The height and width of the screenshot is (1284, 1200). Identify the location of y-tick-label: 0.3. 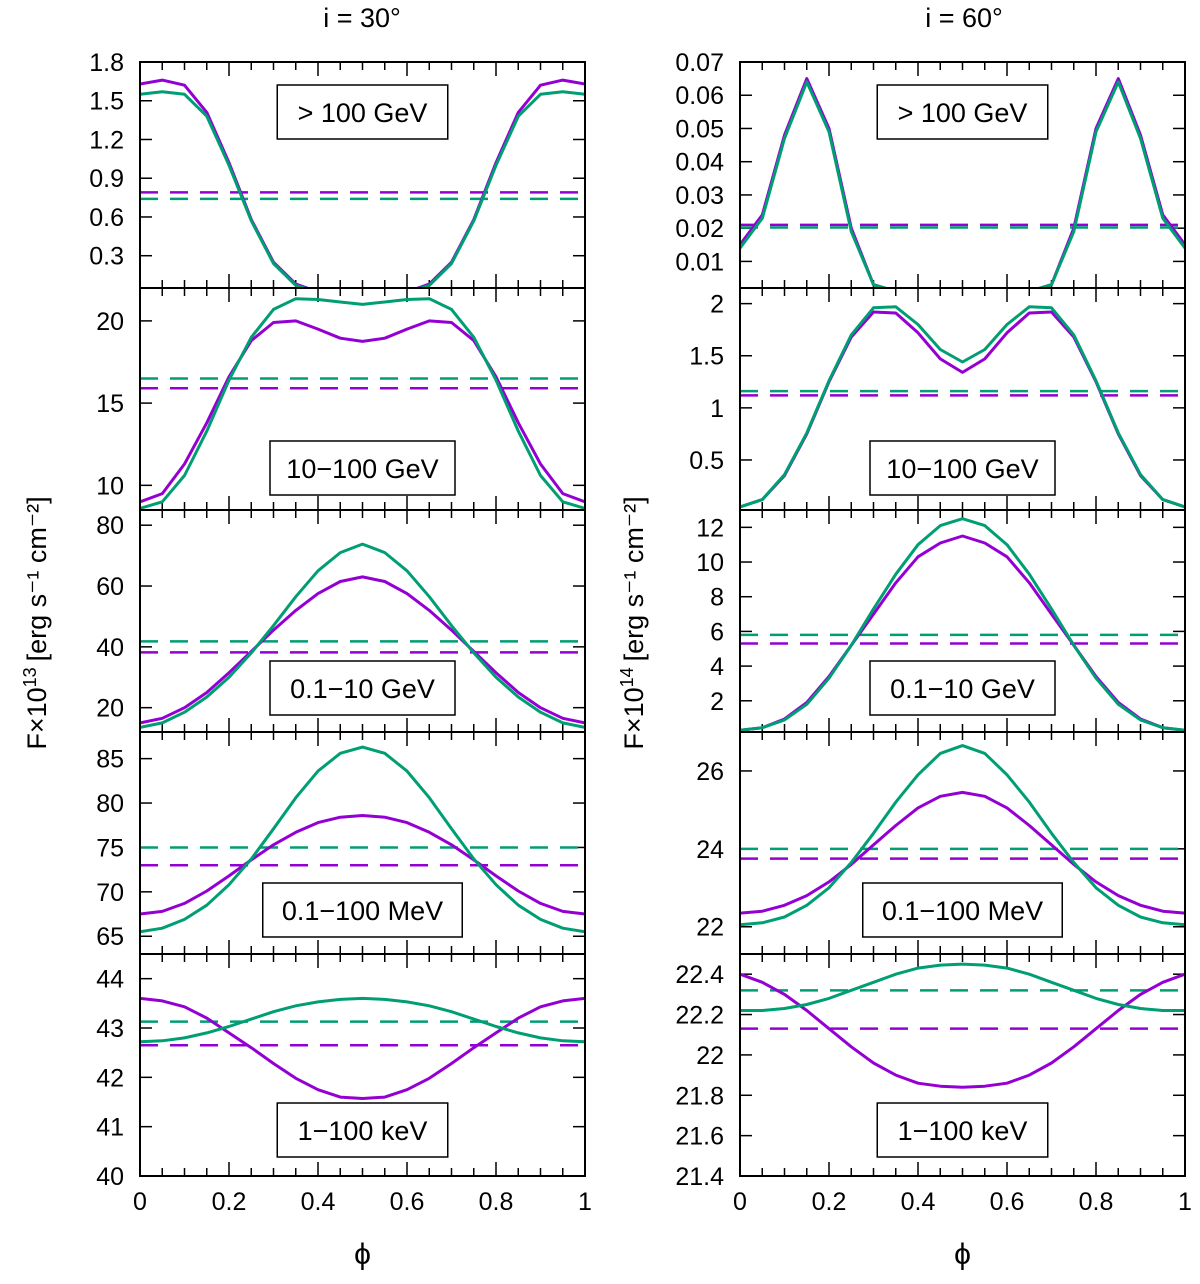
(106, 257).